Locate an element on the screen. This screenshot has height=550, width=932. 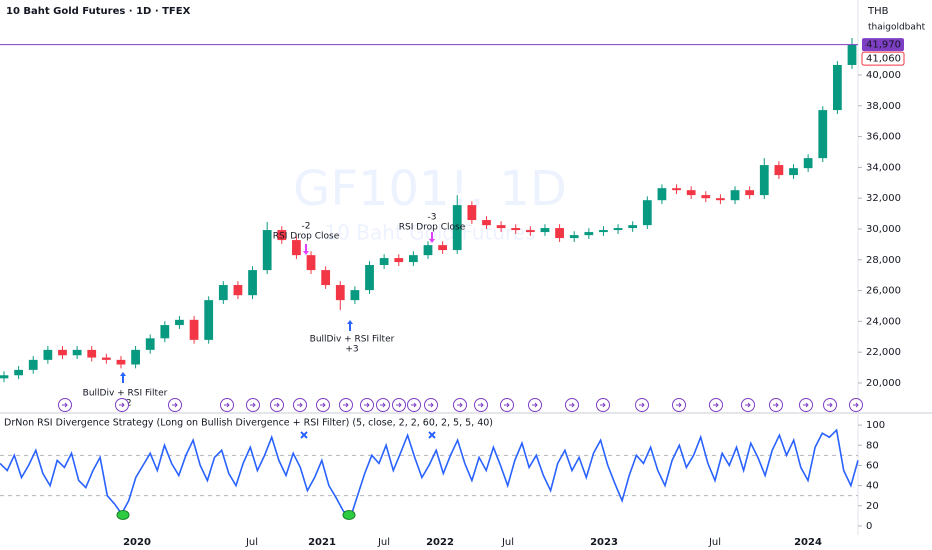
price-label: 41,970 is located at coordinates (883, 45).